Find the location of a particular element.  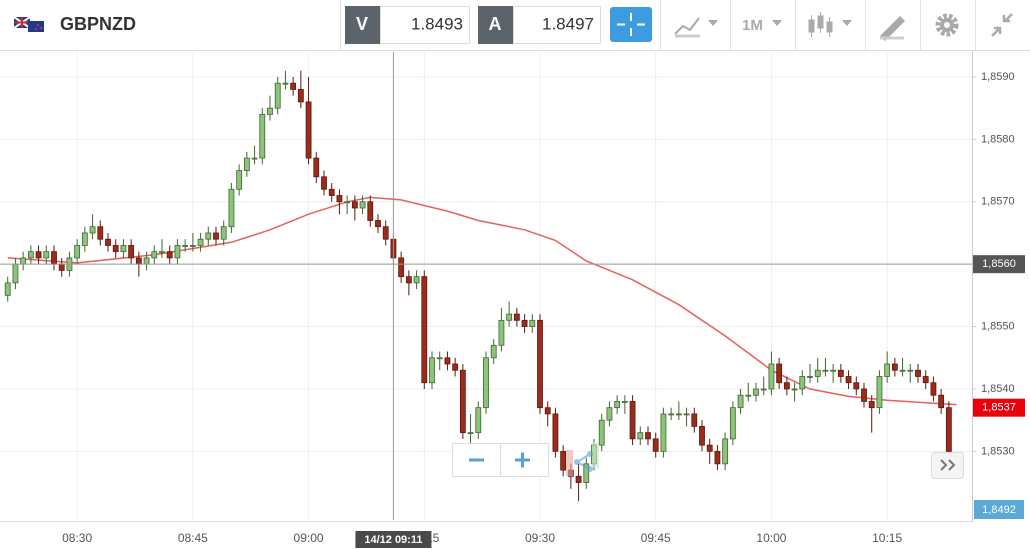

flag is located at coordinates (28, 24).